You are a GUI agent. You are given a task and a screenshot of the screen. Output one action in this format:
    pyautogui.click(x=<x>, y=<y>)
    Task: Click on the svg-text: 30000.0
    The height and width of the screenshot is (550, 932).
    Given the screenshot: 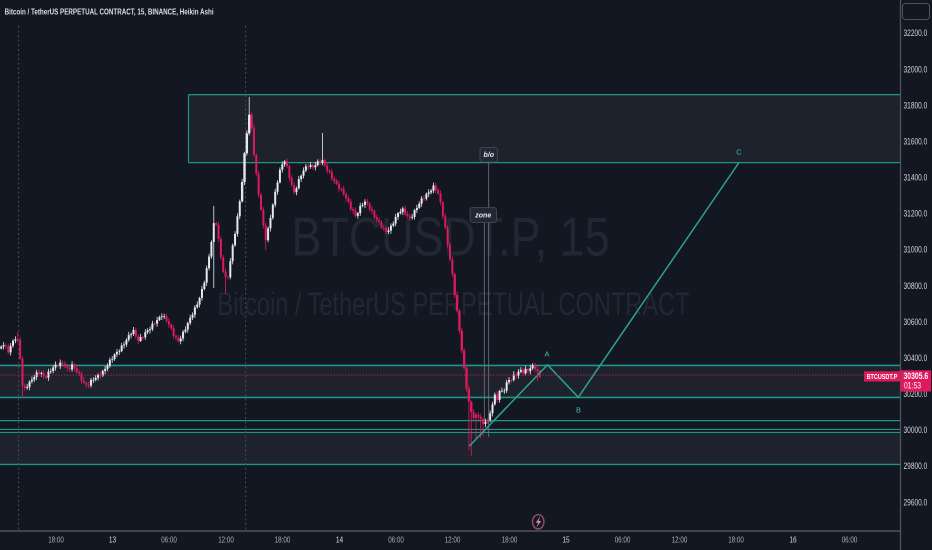 What is the action you would take?
    pyautogui.click(x=916, y=430)
    